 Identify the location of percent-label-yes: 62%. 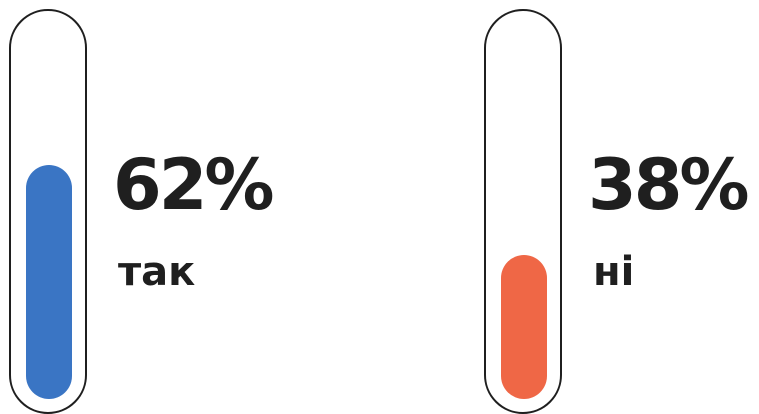
(194, 185).